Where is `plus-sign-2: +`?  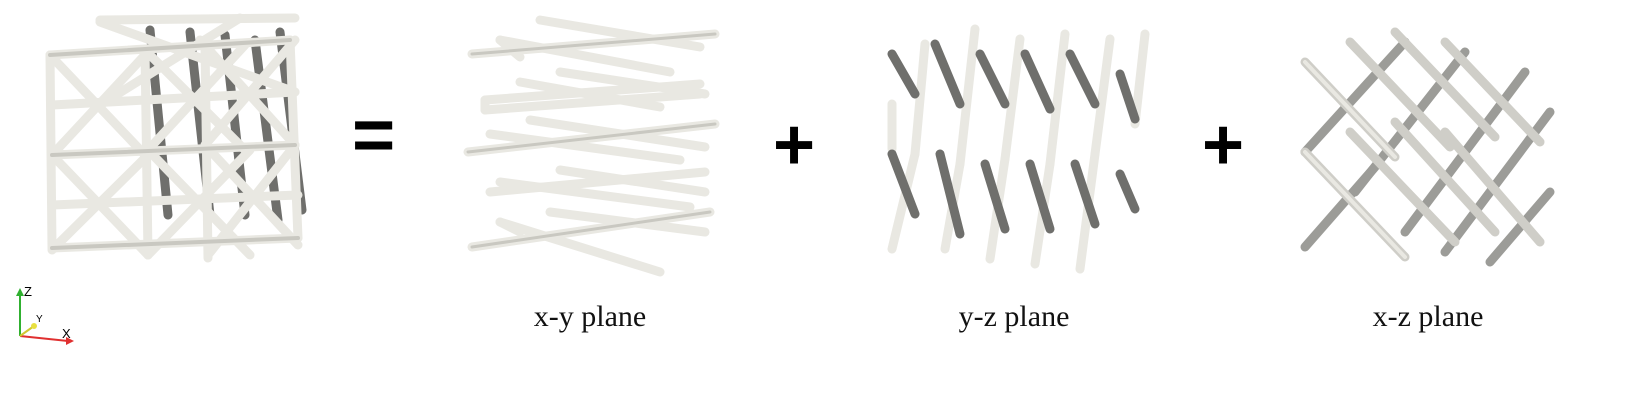
plus-sign-2: + is located at coordinates (1223, 145).